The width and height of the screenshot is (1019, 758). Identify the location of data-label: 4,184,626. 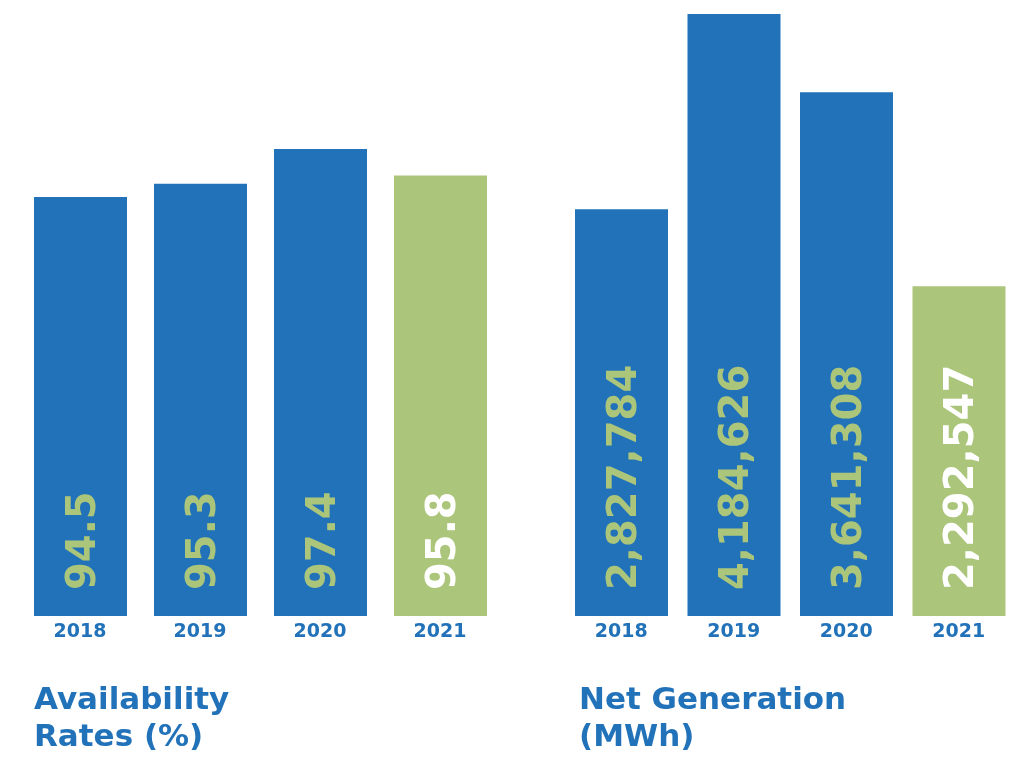
(734, 477).